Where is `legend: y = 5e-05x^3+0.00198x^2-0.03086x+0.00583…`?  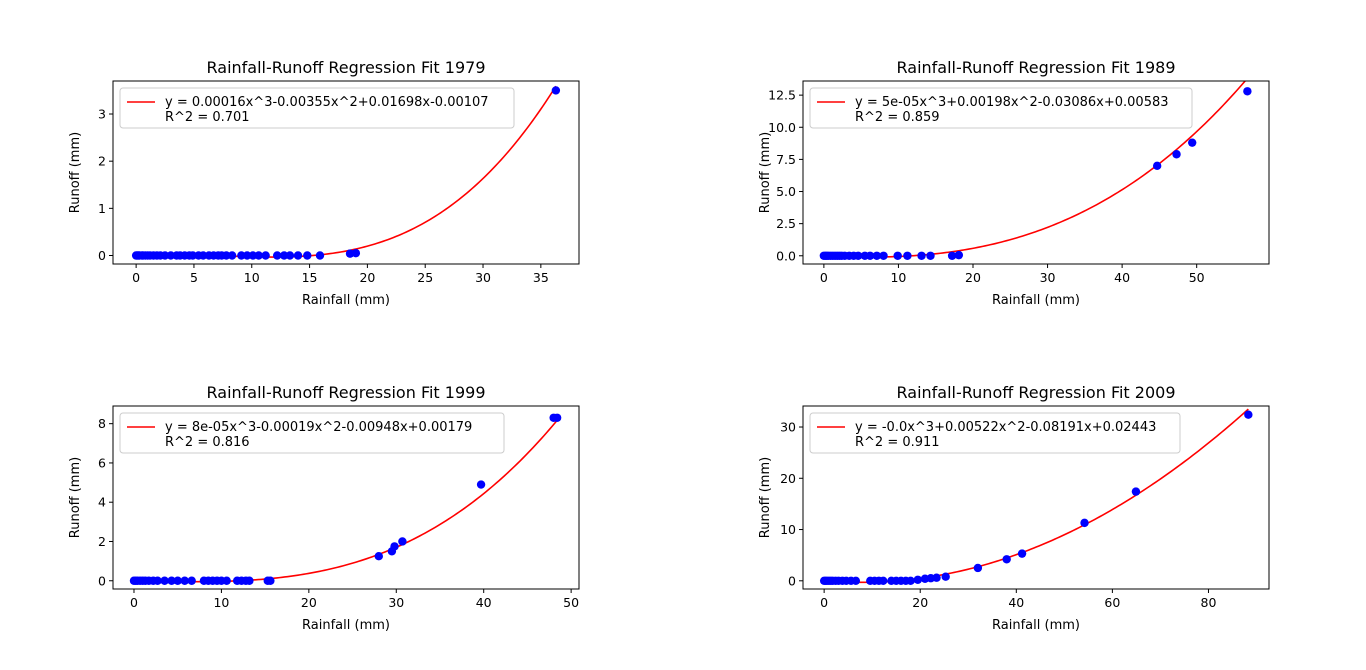
legend: y = 5e-05x^3+0.00198x^2-0.03086x+0.00583… is located at coordinates (1001, 108).